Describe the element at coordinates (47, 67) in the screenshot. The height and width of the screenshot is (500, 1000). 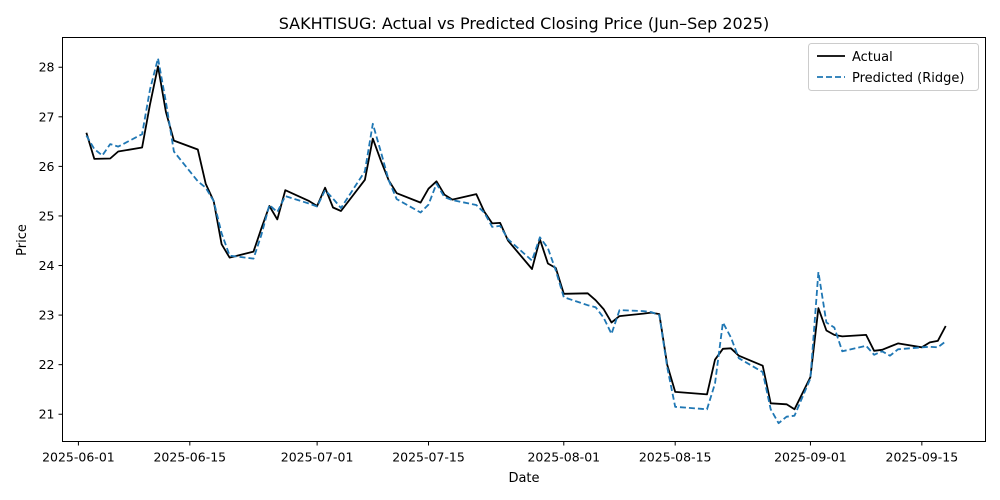
I see `y-tick-label: 28` at that location.